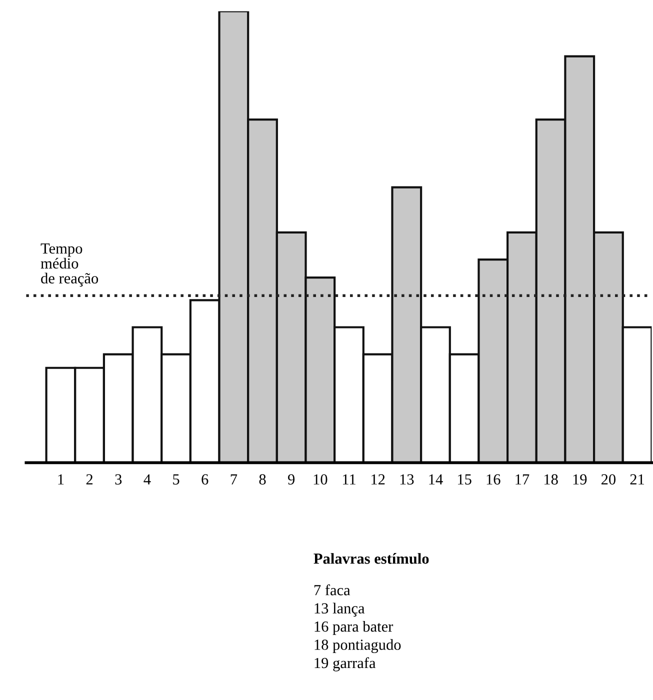 Image resolution: width=653 pixels, height=700 pixels. Describe the element at coordinates (354, 627) in the screenshot. I see `text: 16 para bater` at that location.